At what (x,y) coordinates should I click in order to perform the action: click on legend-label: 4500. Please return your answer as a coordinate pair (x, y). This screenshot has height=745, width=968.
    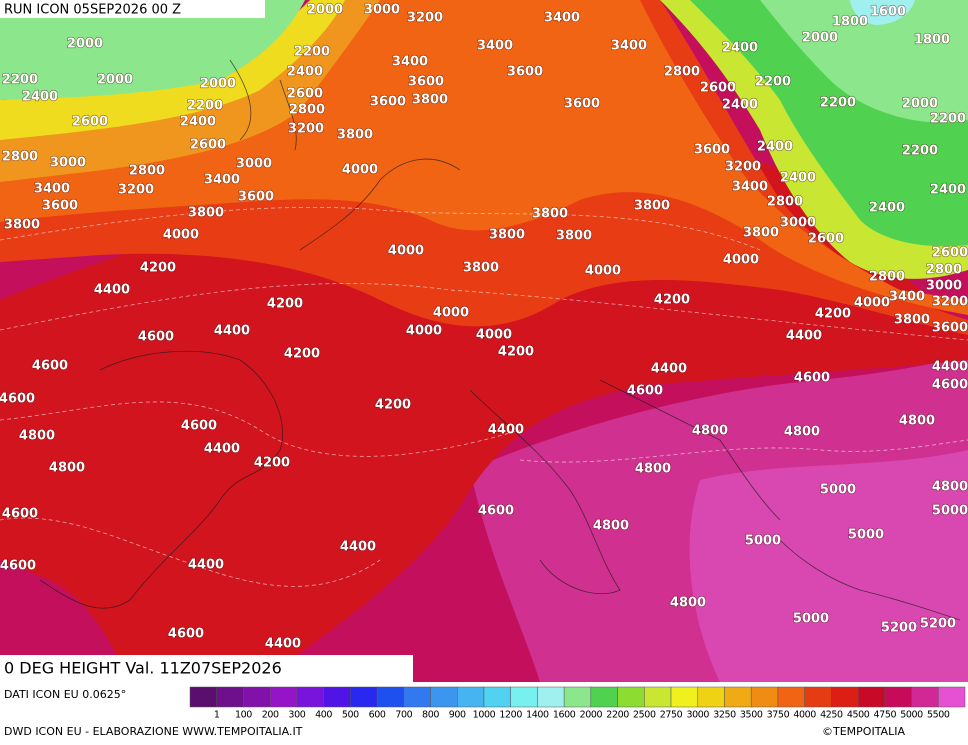
    Looking at the image, I should click on (858, 715).